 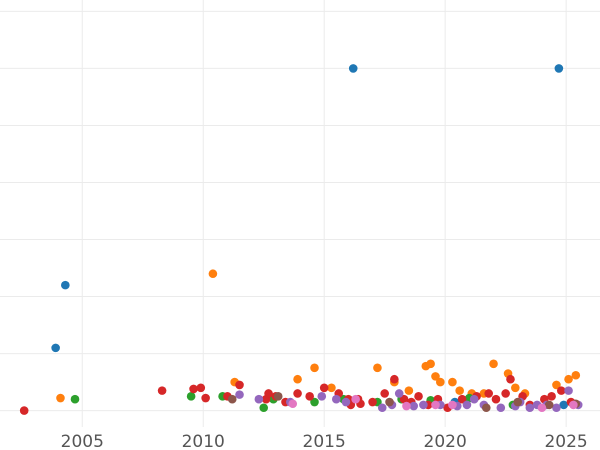 I want to click on x-tick-label-2: 2015, so click(x=324, y=441).